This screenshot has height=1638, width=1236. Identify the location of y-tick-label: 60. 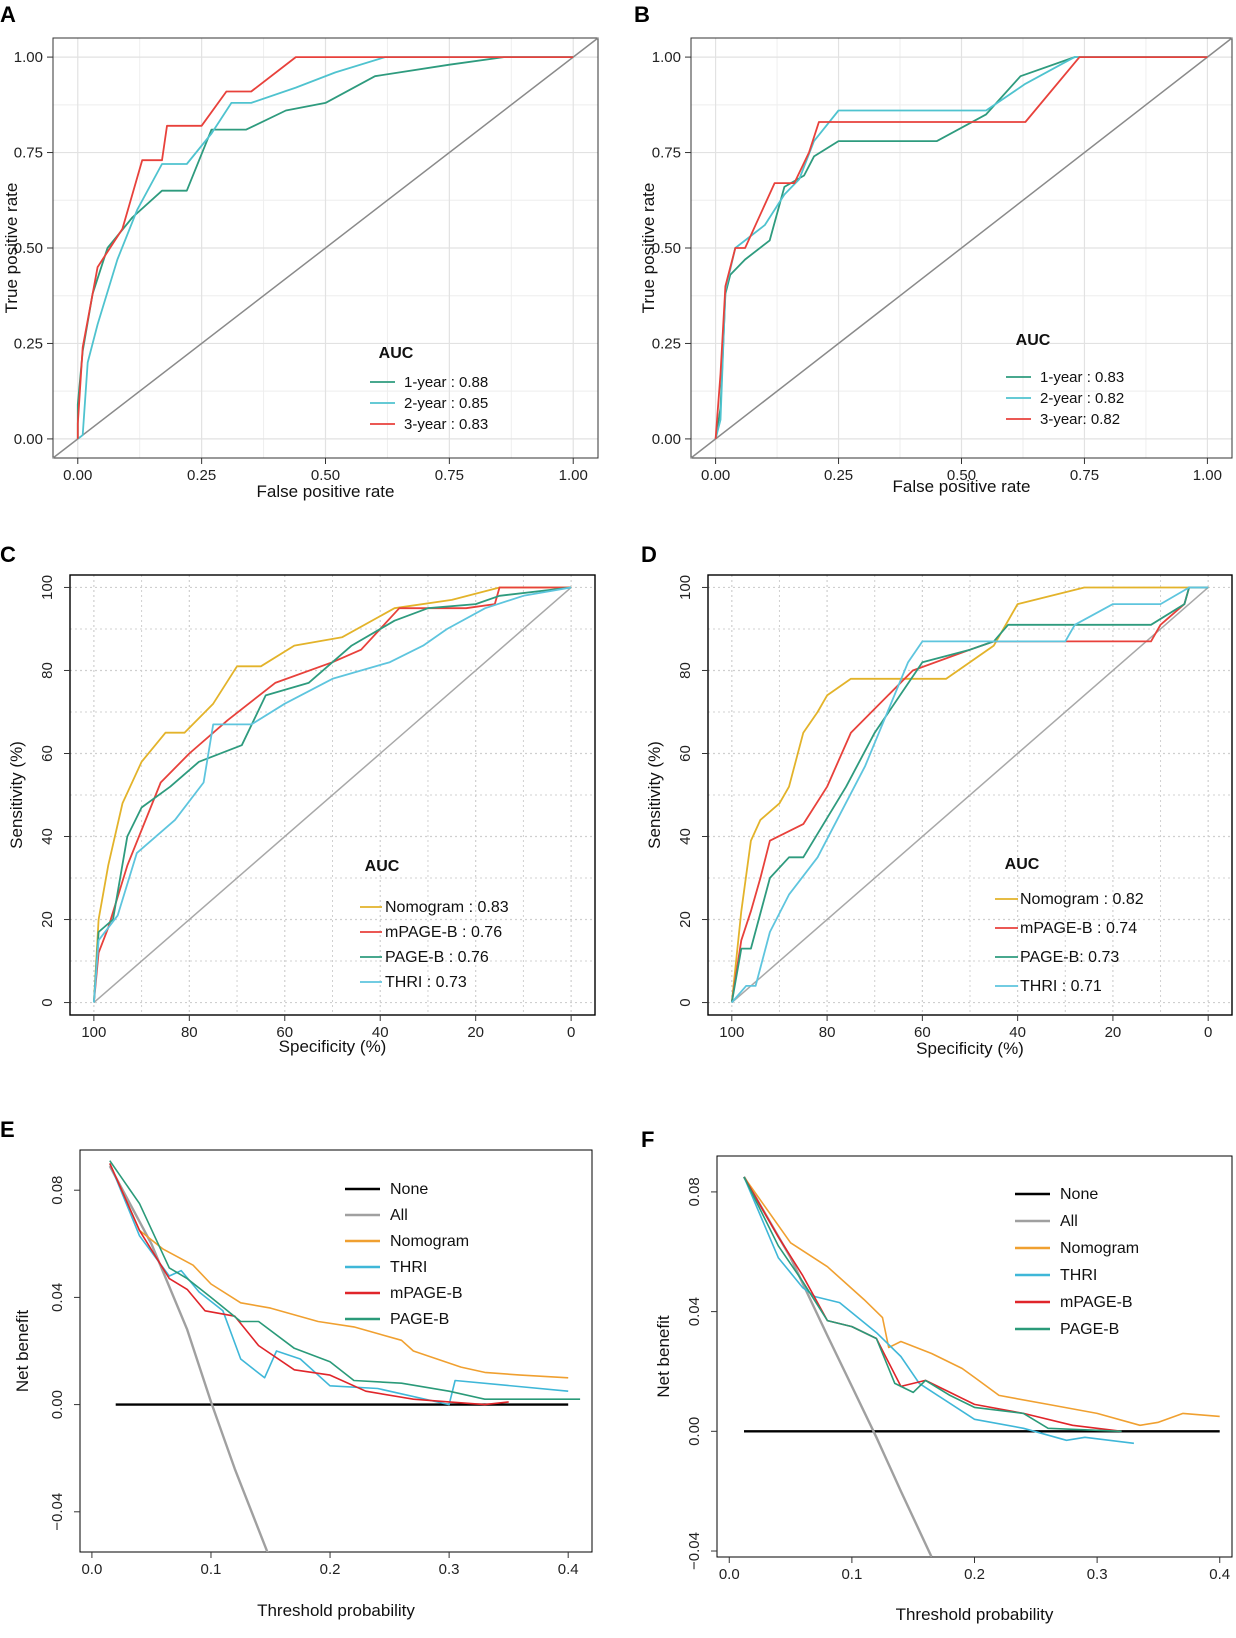
(47, 753).